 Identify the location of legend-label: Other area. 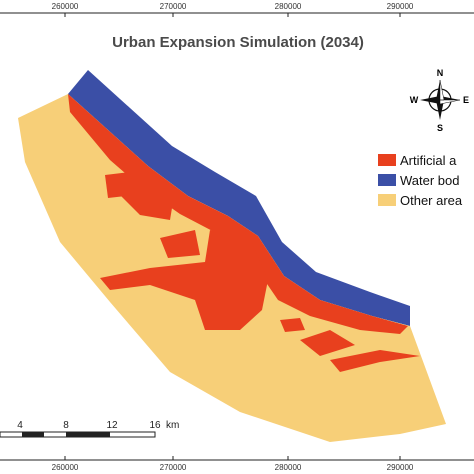
(431, 200).